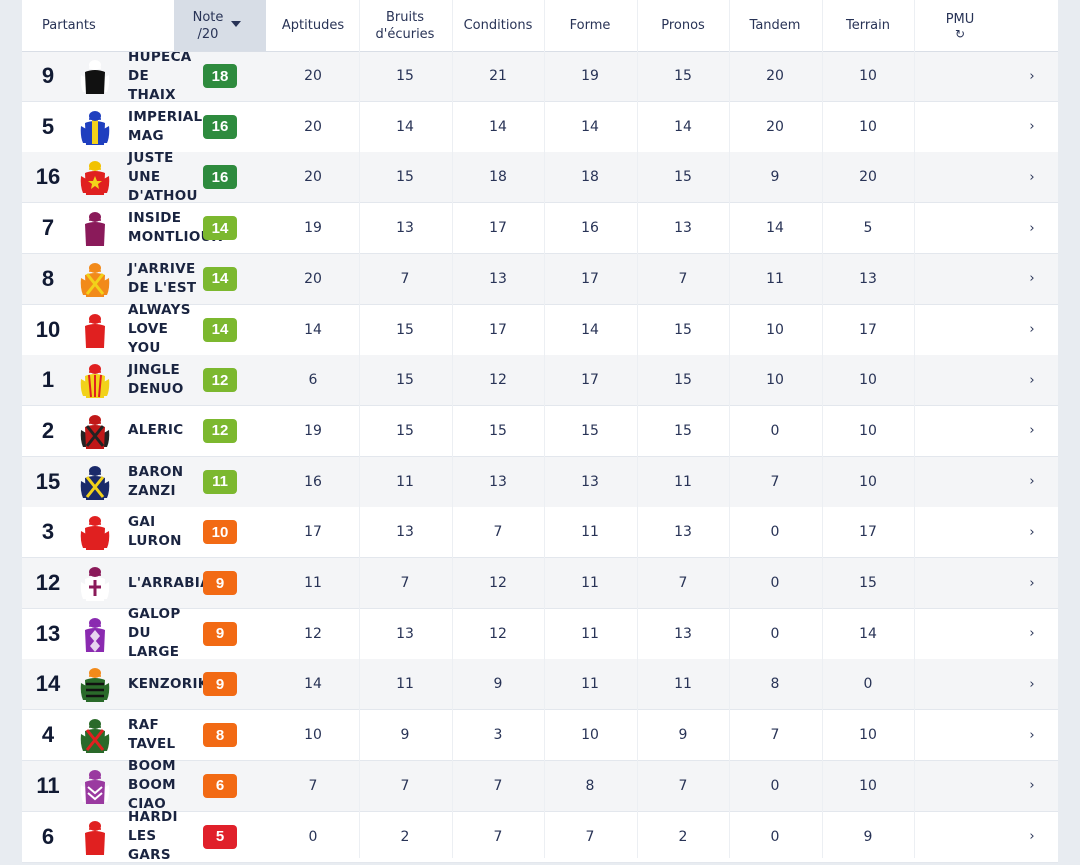 The height and width of the screenshot is (865, 1080). Describe the element at coordinates (540, 329) in the screenshot. I see `table-row: 10 ALWAYS LOVE YOU 14 14 15 17 14 15 10 17 ›` at that location.